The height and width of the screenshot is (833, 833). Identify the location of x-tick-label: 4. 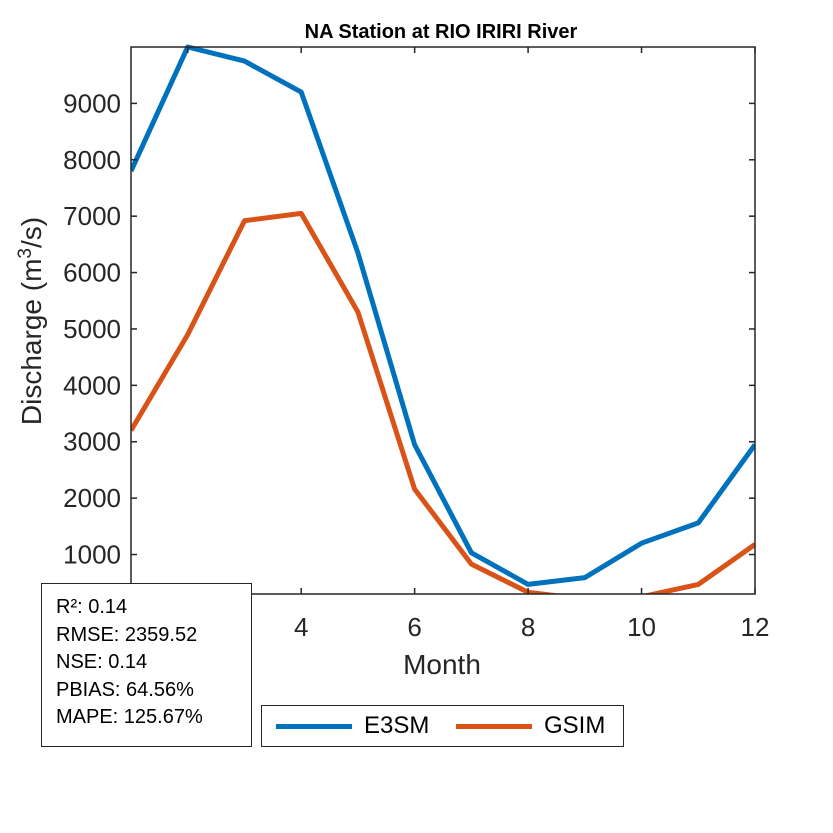
(301, 627).